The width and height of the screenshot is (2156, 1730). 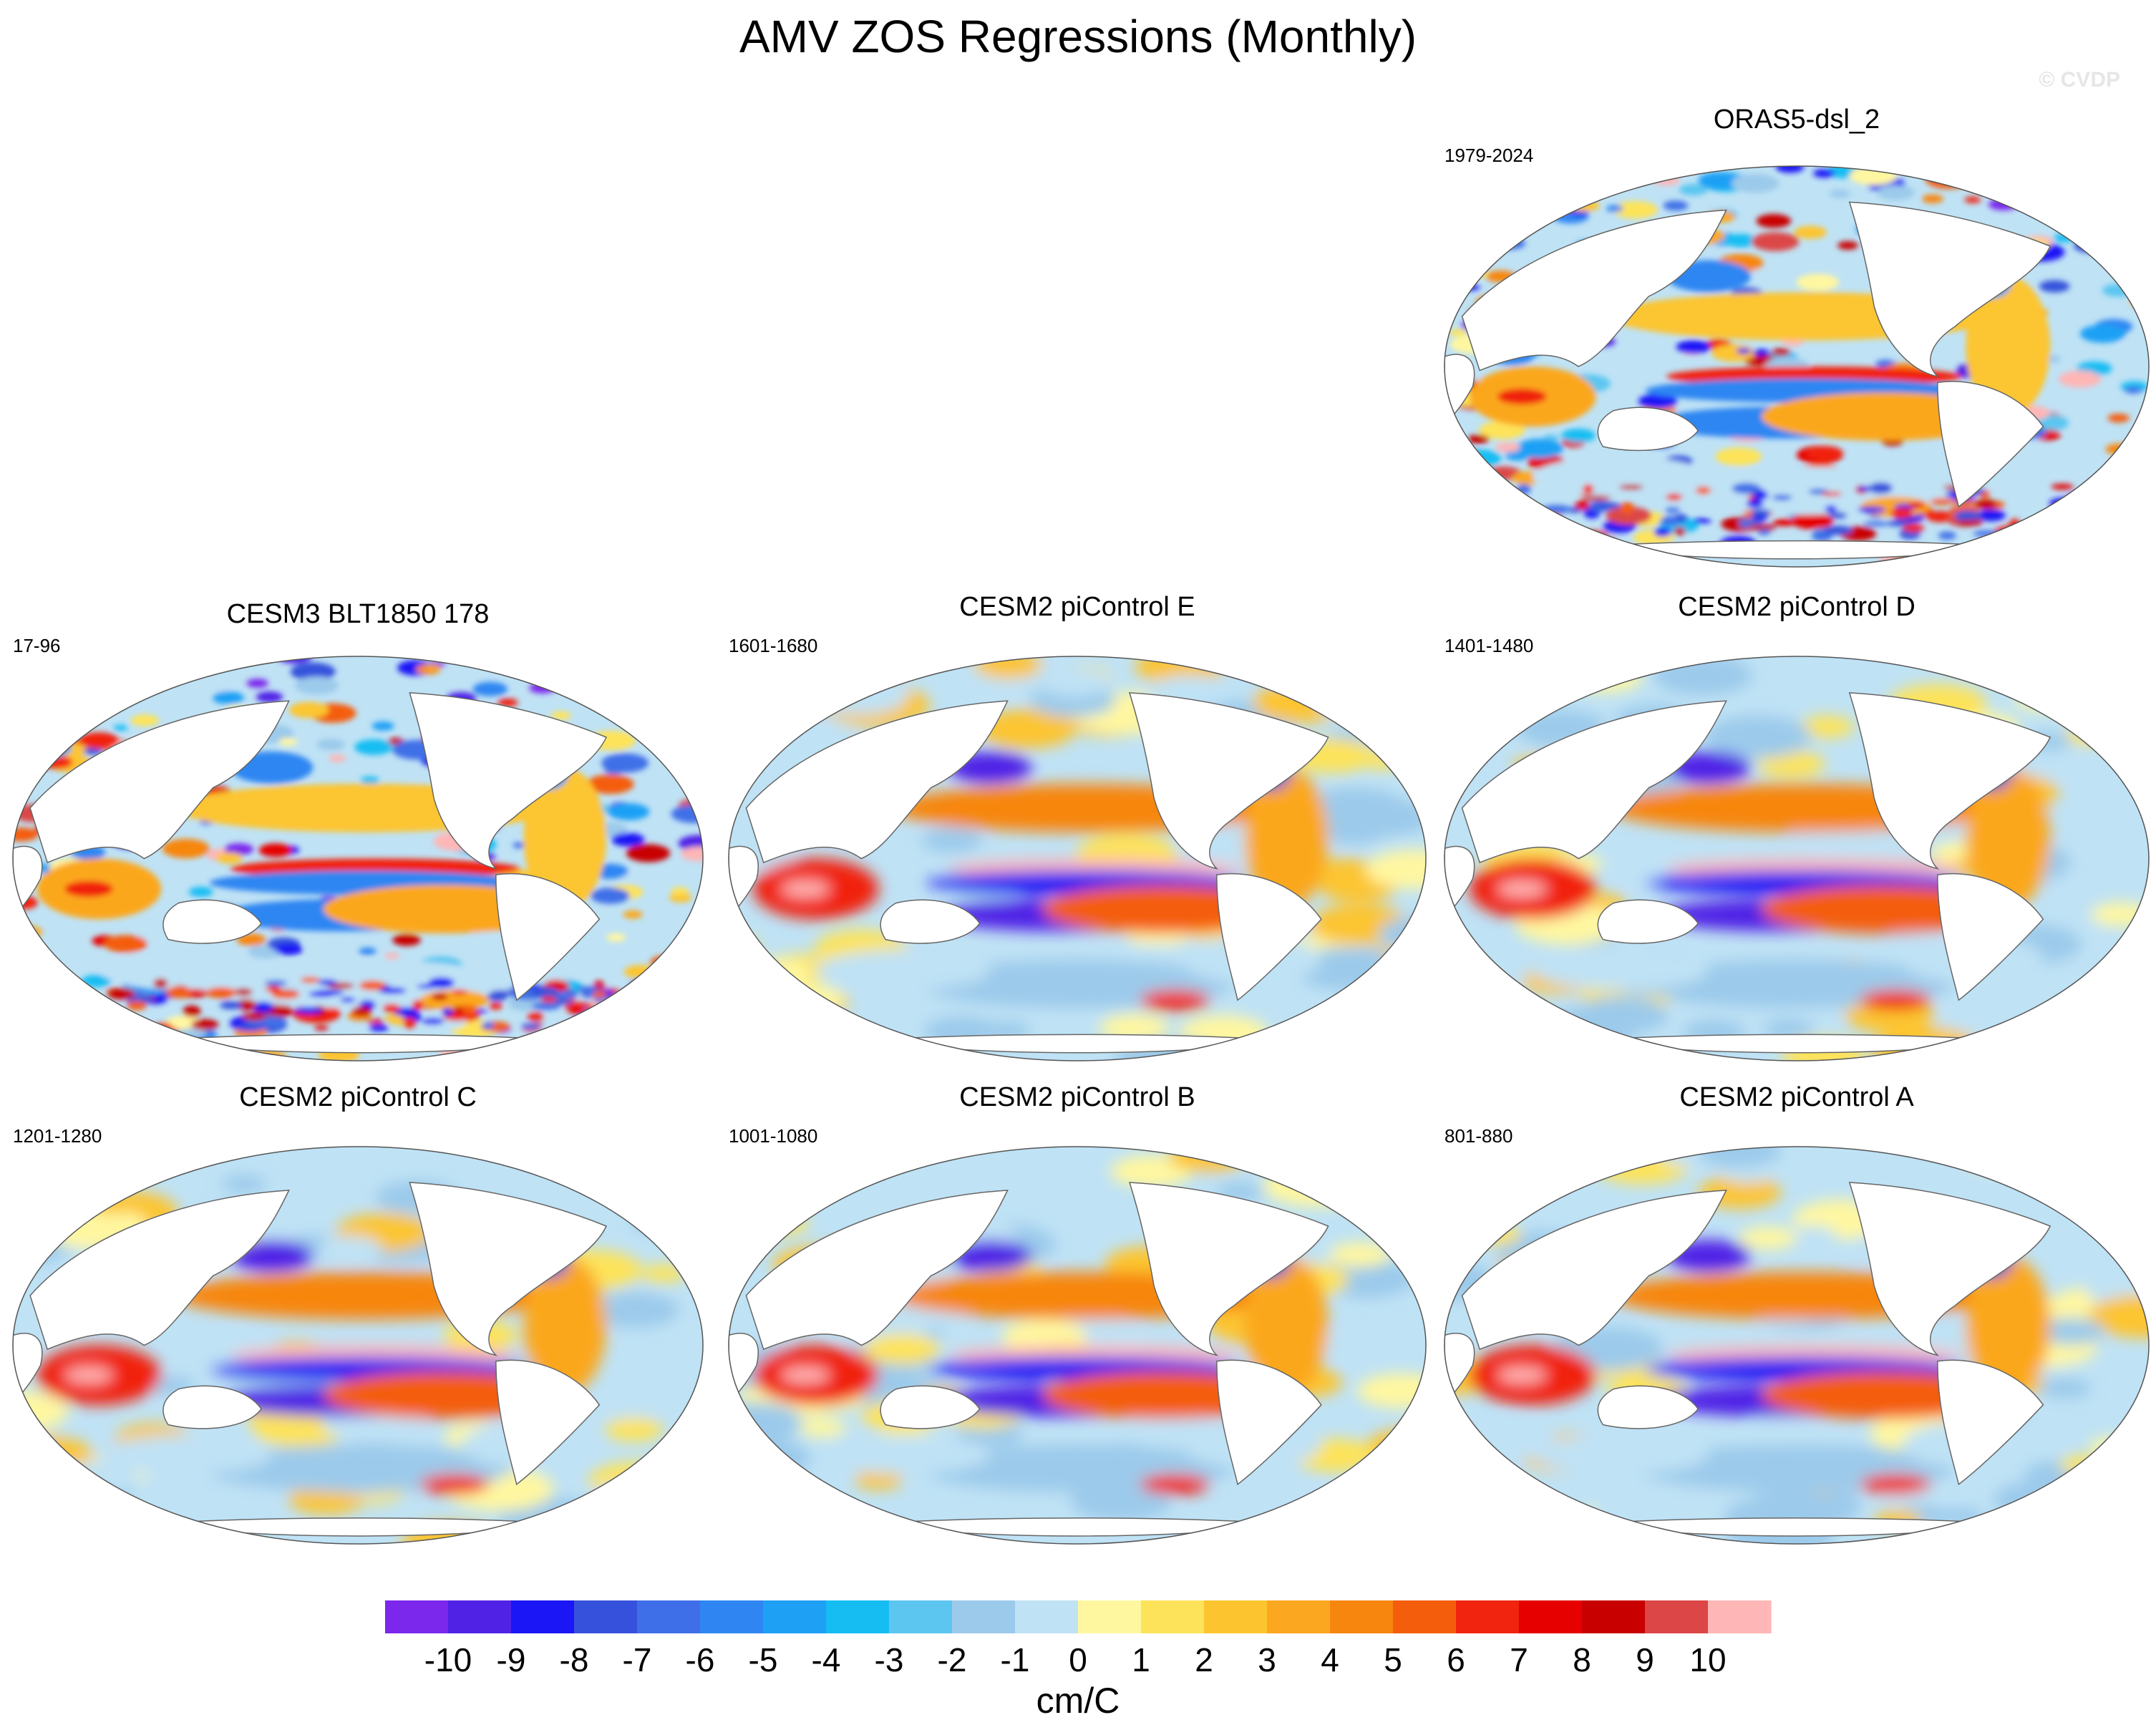 I want to click on colorbar-tick-label: 3, so click(x=1267, y=1659).